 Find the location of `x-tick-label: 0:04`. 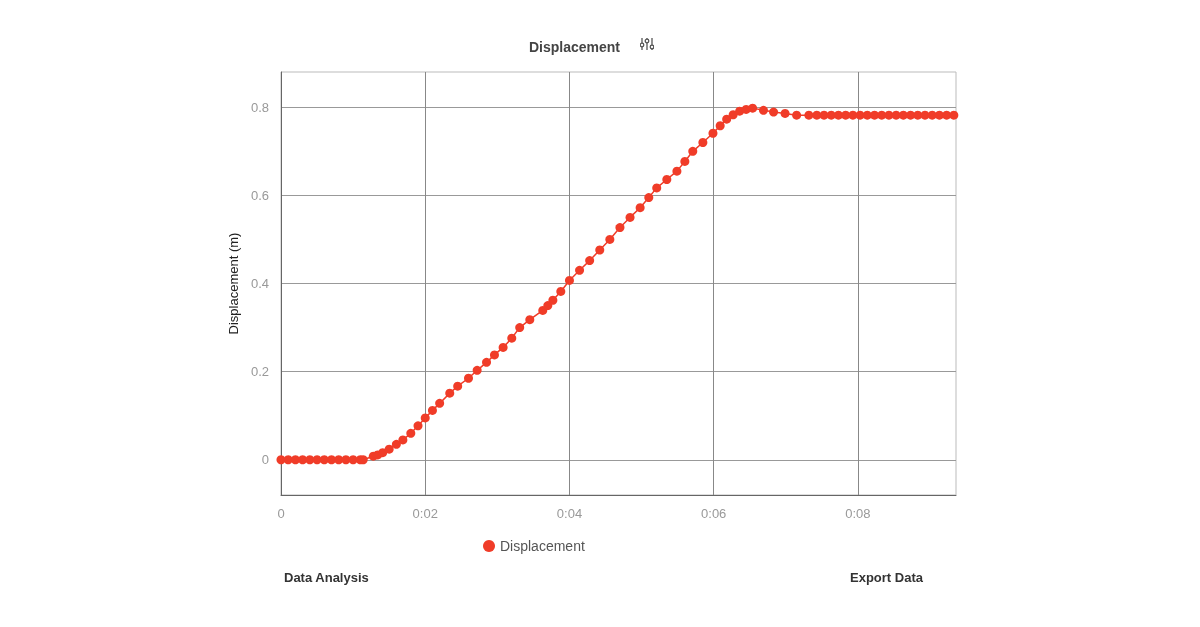

x-tick-label: 0:04 is located at coordinates (569, 513).